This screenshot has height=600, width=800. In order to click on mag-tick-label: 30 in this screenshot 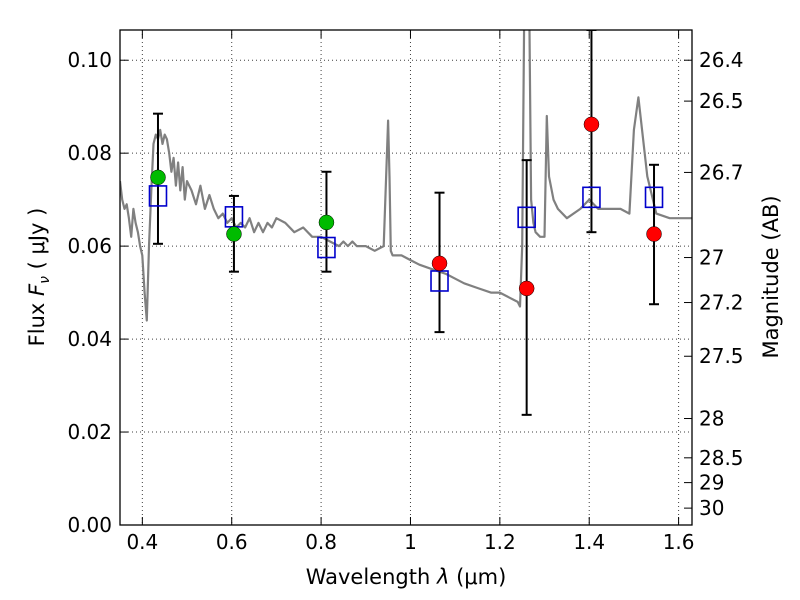, I will do `click(711, 508)`.